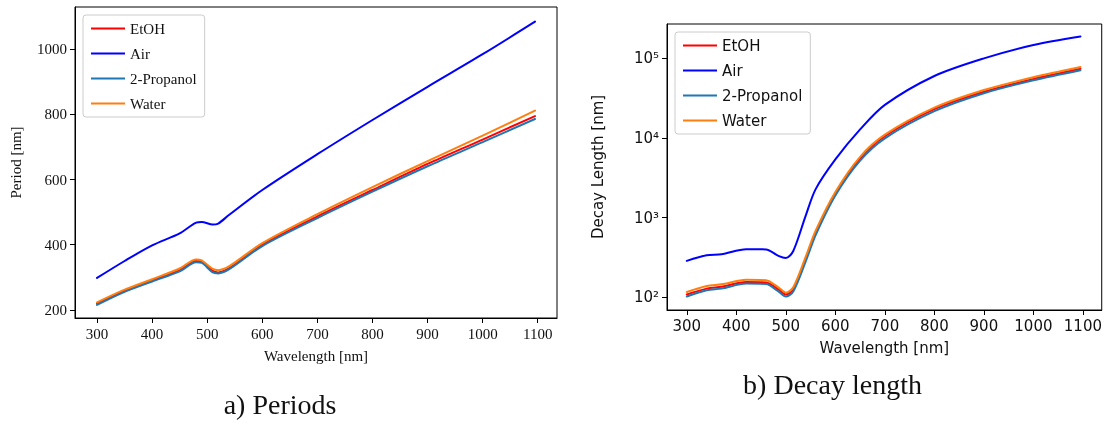 The width and height of the screenshot is (1105, 425). I want to click on y-tick-label: 10⁵, so click(646, 58).